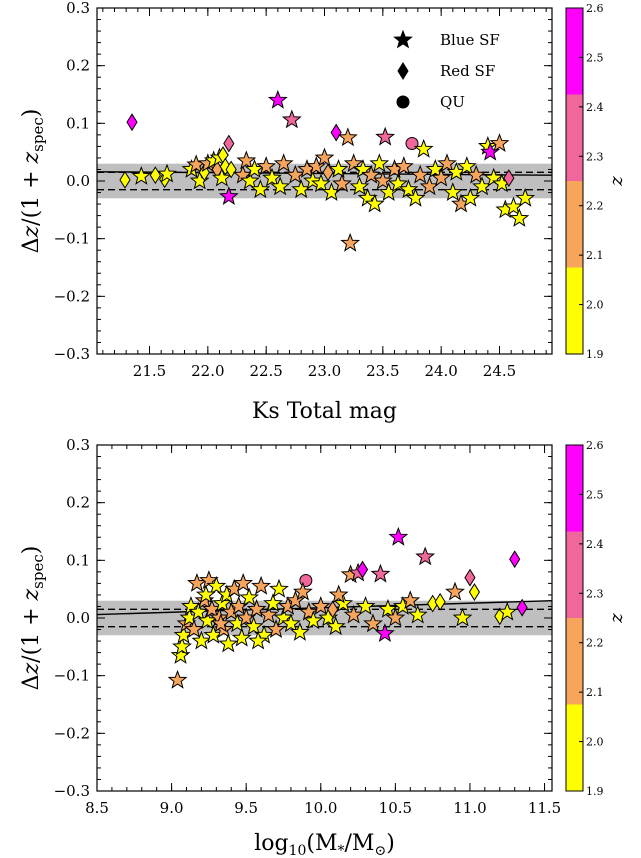  I want to click on x-tick-label: 24.5, so click(499, 371).